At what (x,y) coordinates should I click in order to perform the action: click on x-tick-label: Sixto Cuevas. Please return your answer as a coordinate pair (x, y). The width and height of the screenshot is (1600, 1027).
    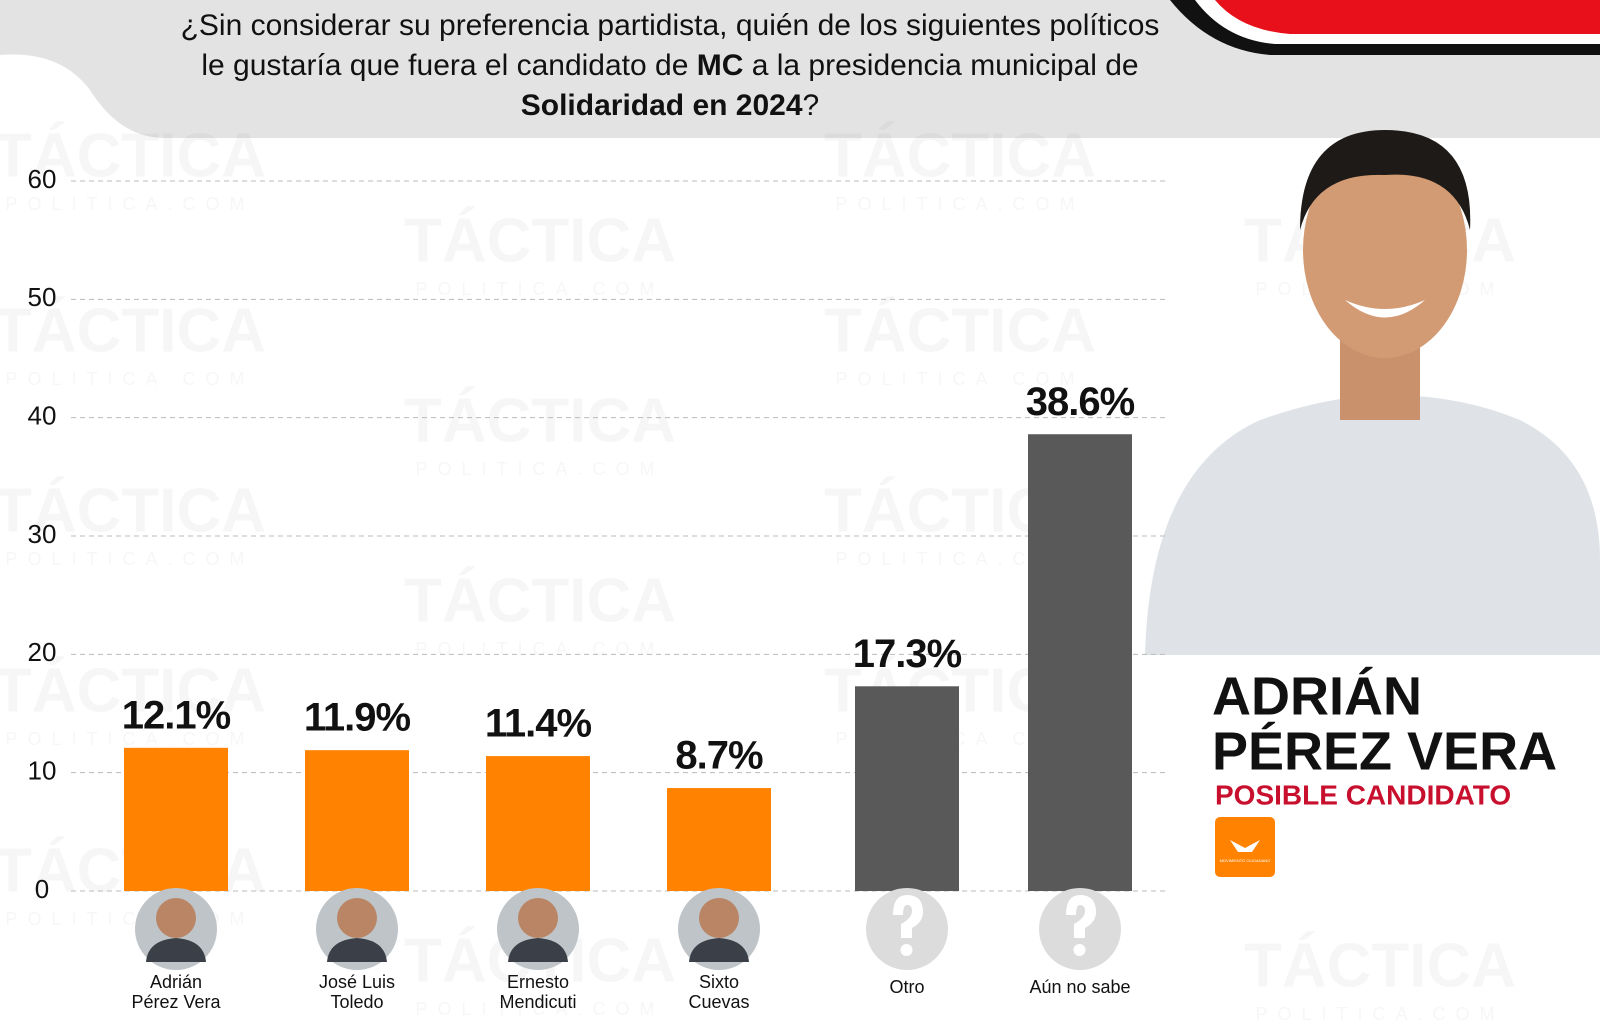
    Looking at the image, I should click on (719, 992).